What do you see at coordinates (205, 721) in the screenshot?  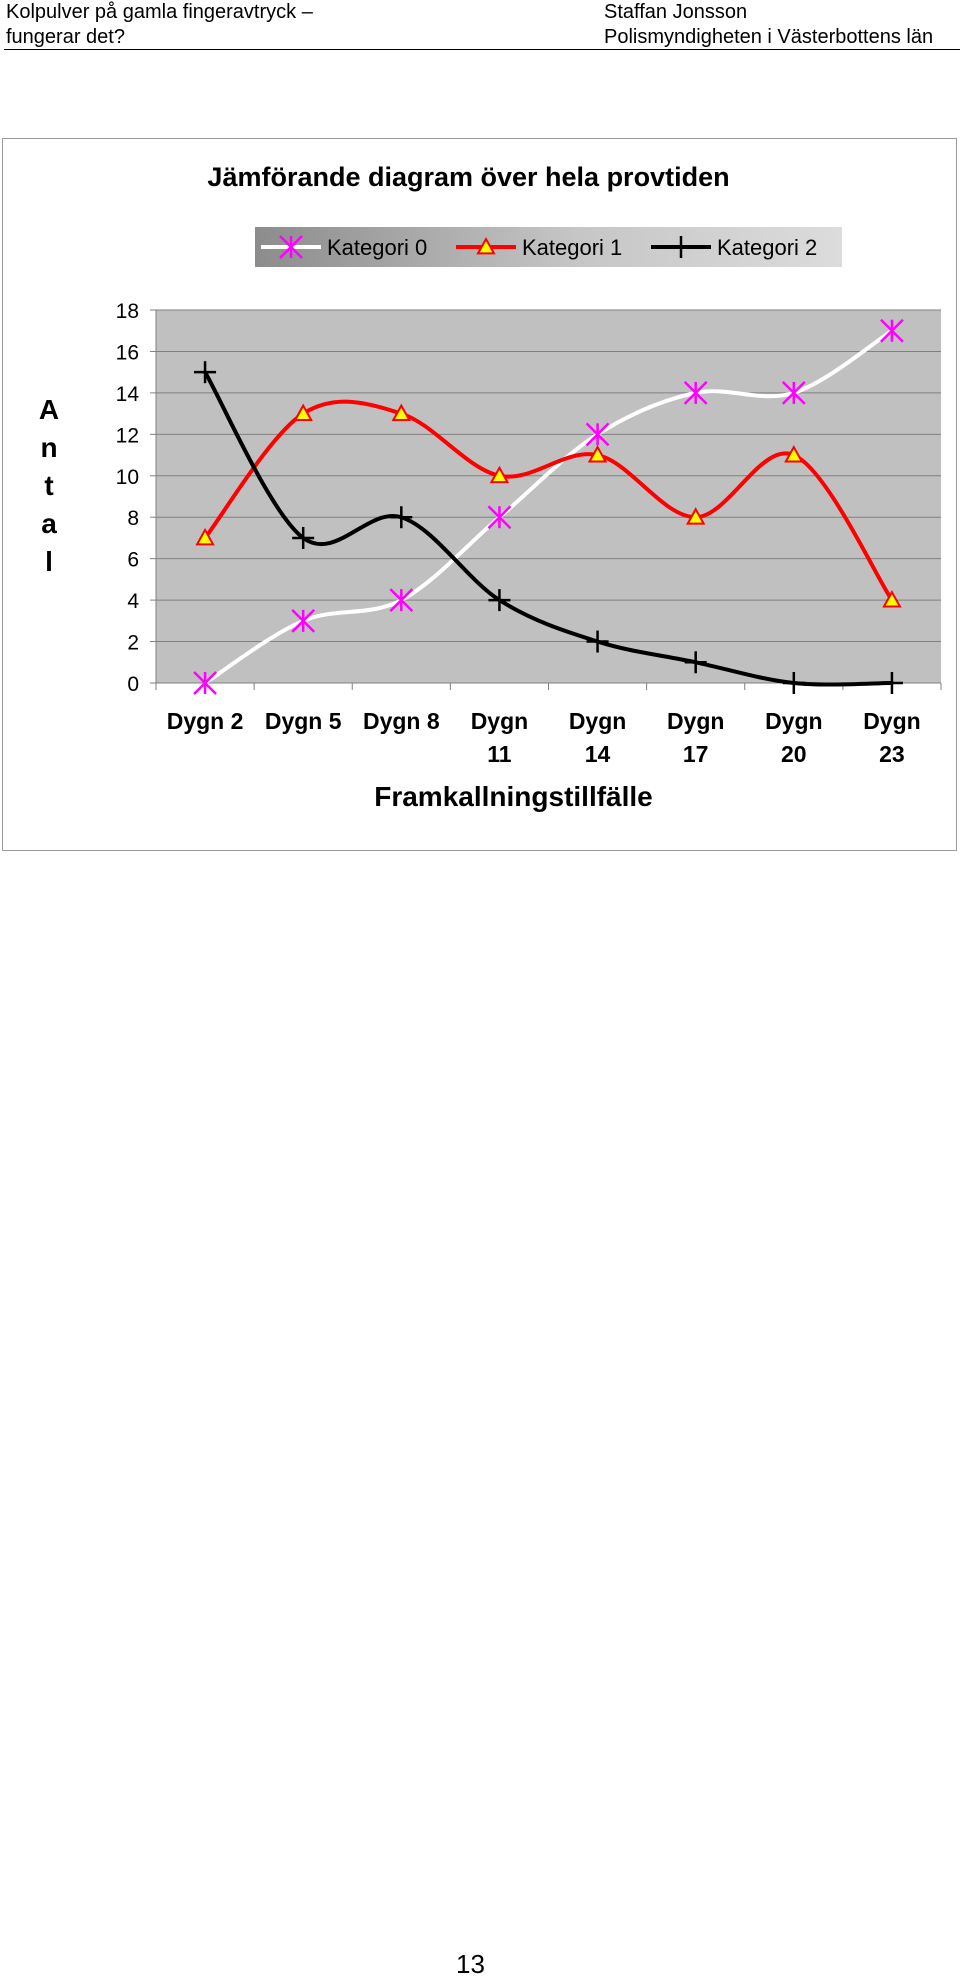 I see `x-category-label: Dygn 2` at bounding box center [205, 721].